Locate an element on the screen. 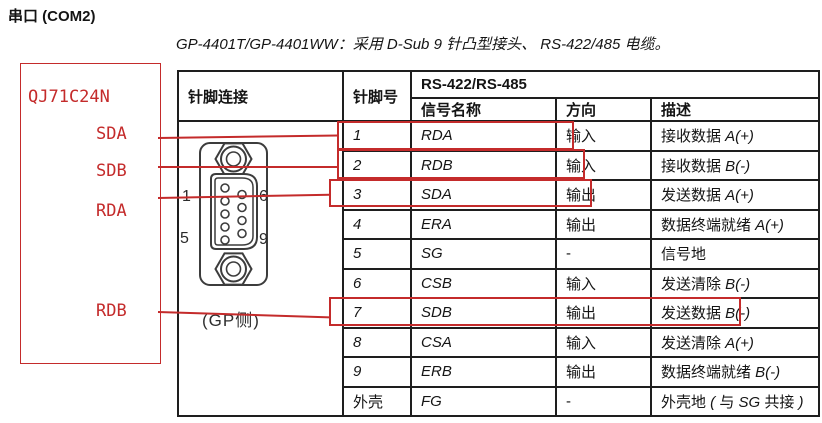 This screenshot has width=822, height=423. pin-number-cell: 2 is located at coordinates (377, 165).